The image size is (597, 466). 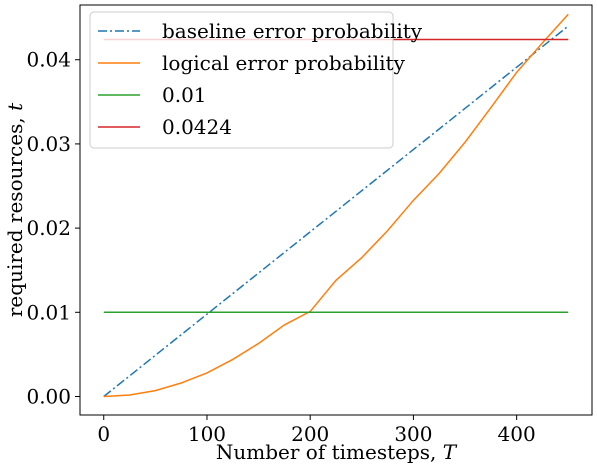 What do you see at coordinates (15, 214) in the screenshot?
I see `y-axis-label-text: required resources,` at bounding box center [15, 214].